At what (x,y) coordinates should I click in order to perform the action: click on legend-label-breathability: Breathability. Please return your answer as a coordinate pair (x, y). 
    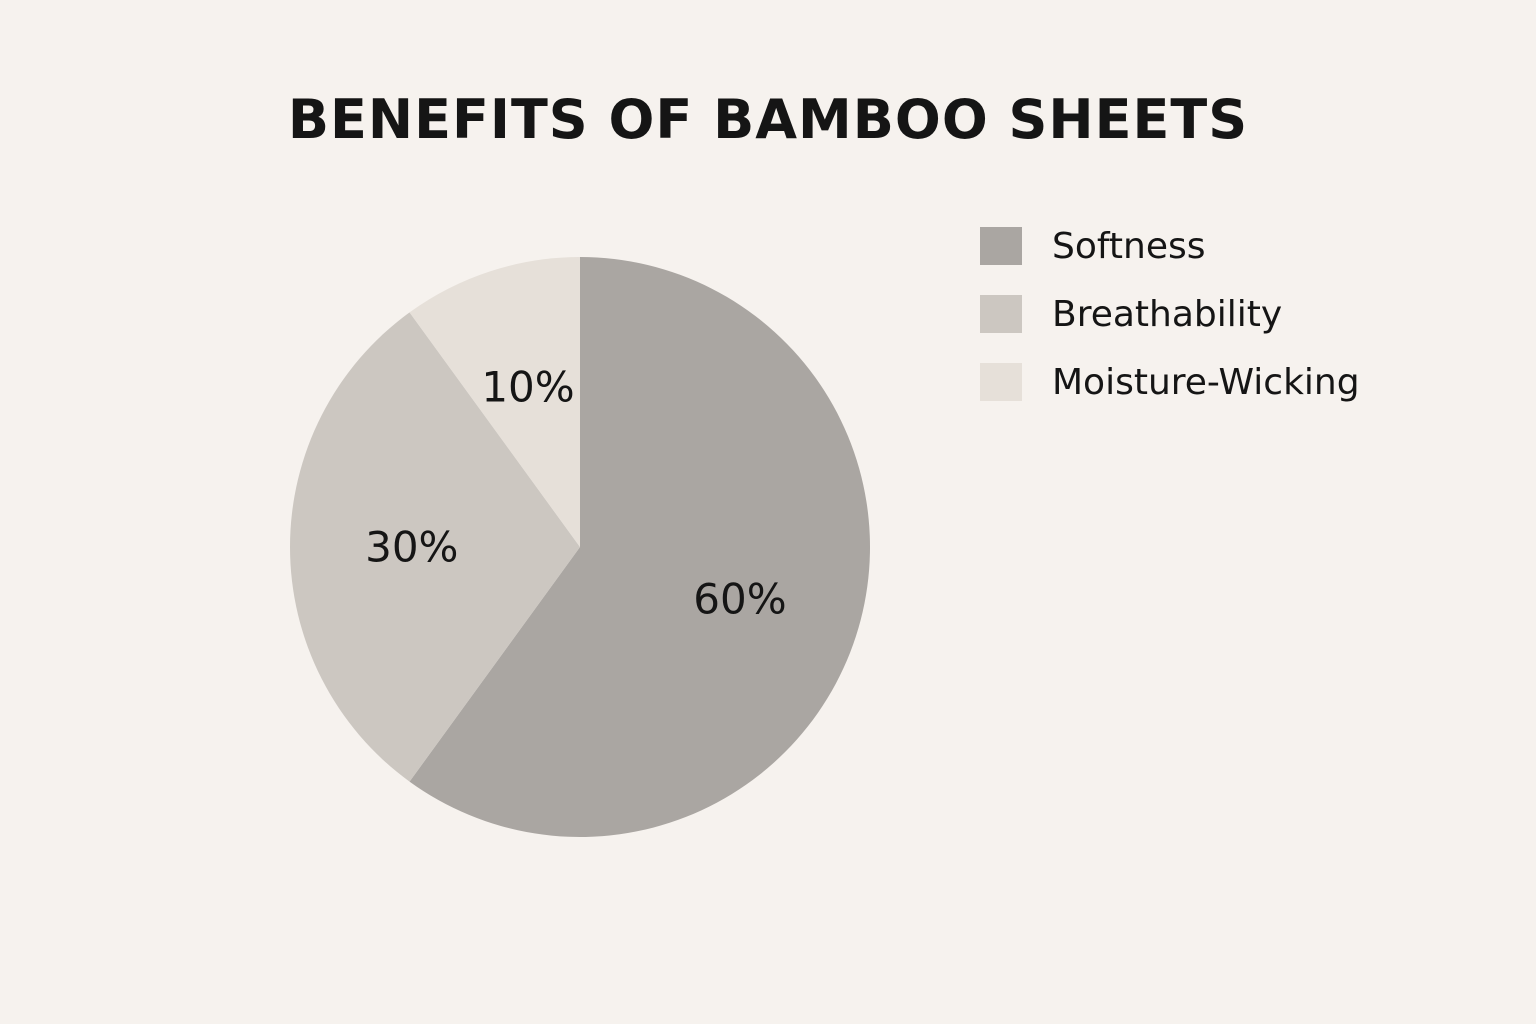
    Looking at the image, I should click on (1167, 314).